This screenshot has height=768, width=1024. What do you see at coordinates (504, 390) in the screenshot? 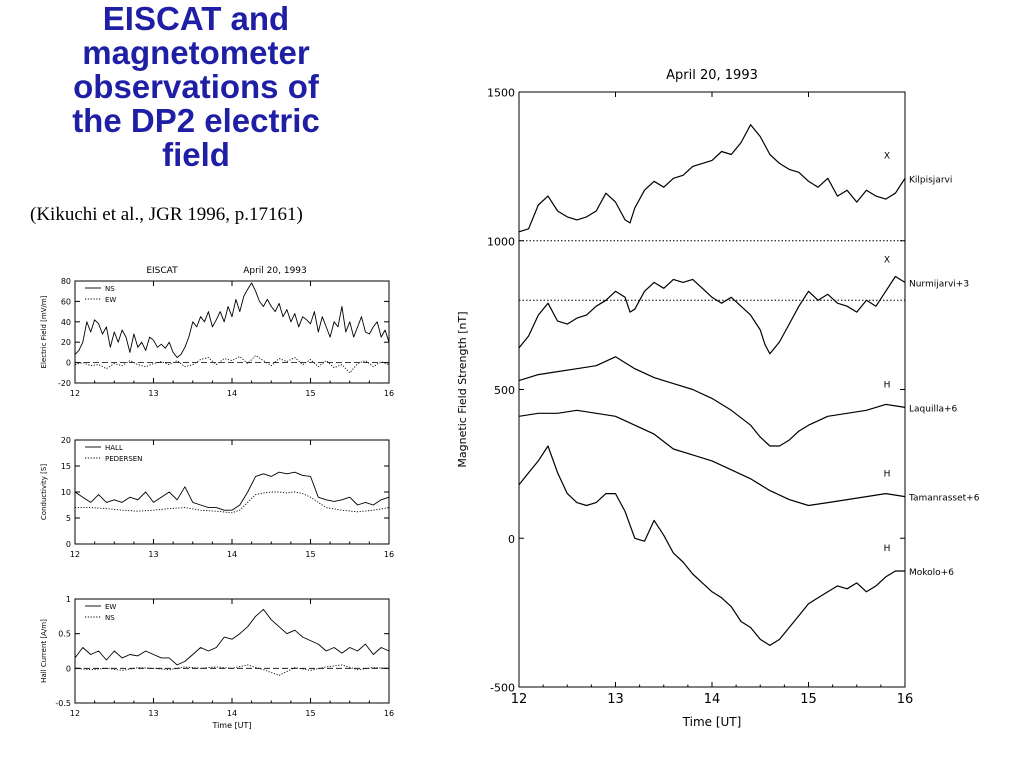
I see `y-tick-label: 500` at bounding box center [504, 390].